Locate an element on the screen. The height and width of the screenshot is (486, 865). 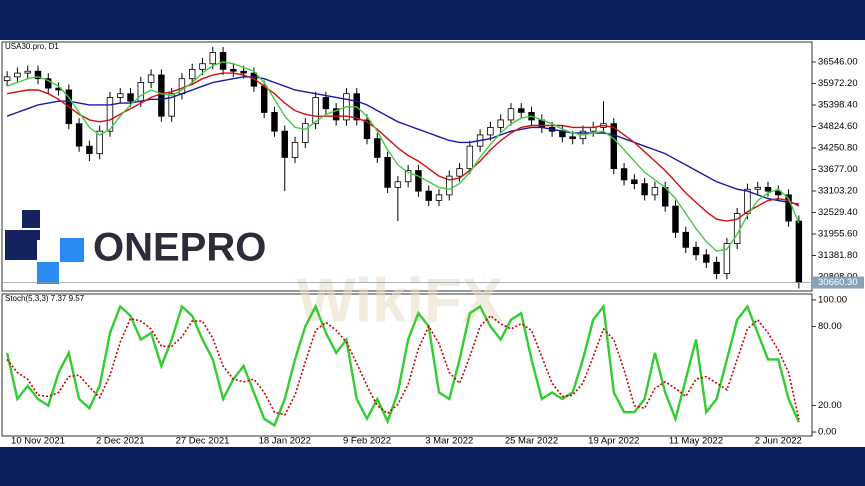
y-tick-label: 80.00 is located at coordinates (830, 326).